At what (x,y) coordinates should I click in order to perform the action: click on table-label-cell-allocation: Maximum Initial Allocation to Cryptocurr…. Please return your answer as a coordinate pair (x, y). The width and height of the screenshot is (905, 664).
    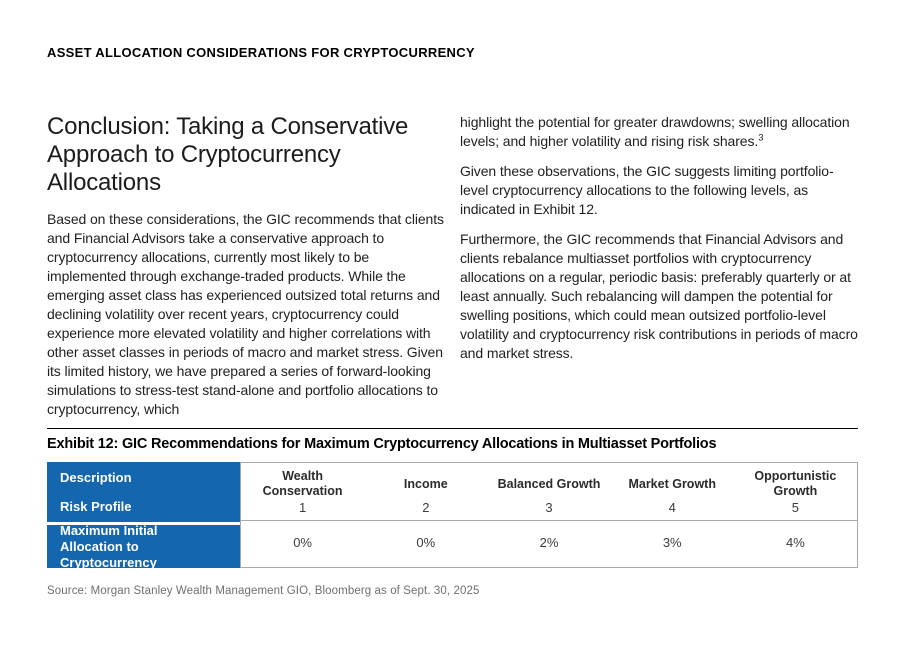
    Looking at the image, I should click on (143, 546).